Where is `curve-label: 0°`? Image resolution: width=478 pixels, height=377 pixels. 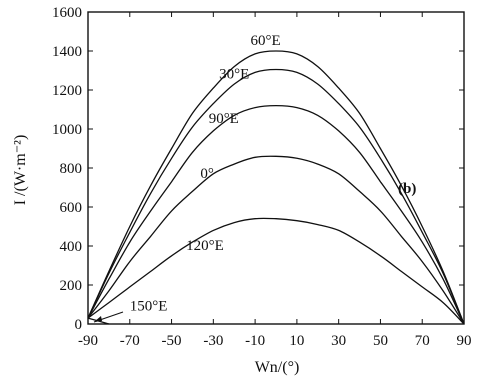 curve-label: 0° is located at coordinates (207, 174).